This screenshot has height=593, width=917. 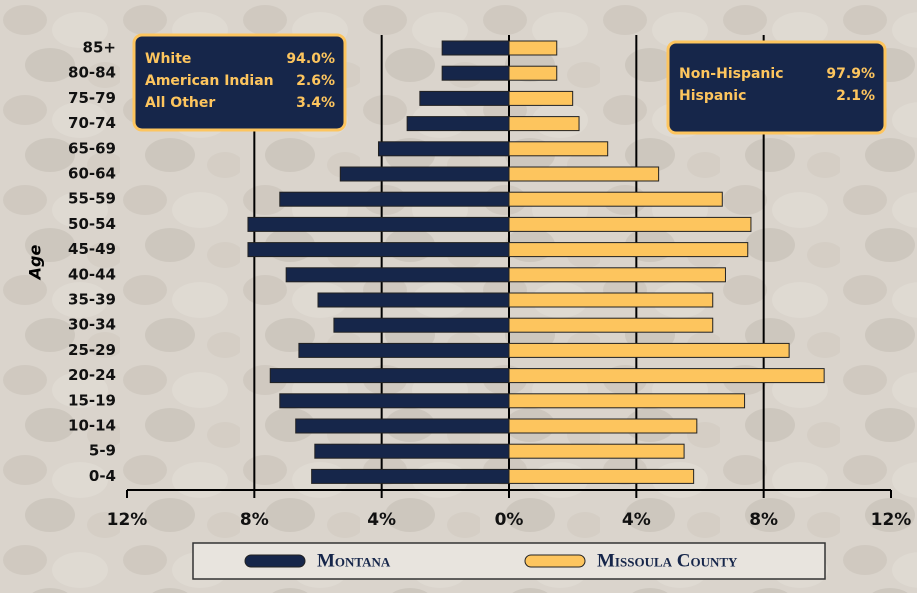 I want to click on y-tick-label: 55-59, so click(x=92, y=199).